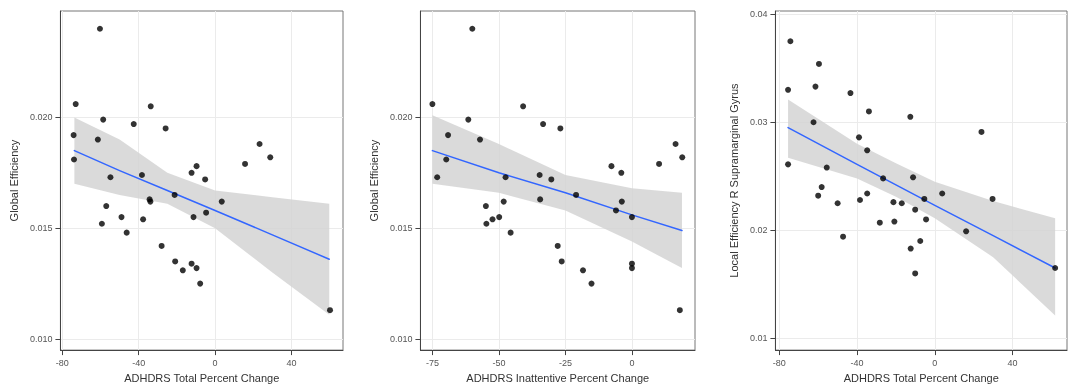  I want to click on x-tick-label: 40, so click(291, 362).